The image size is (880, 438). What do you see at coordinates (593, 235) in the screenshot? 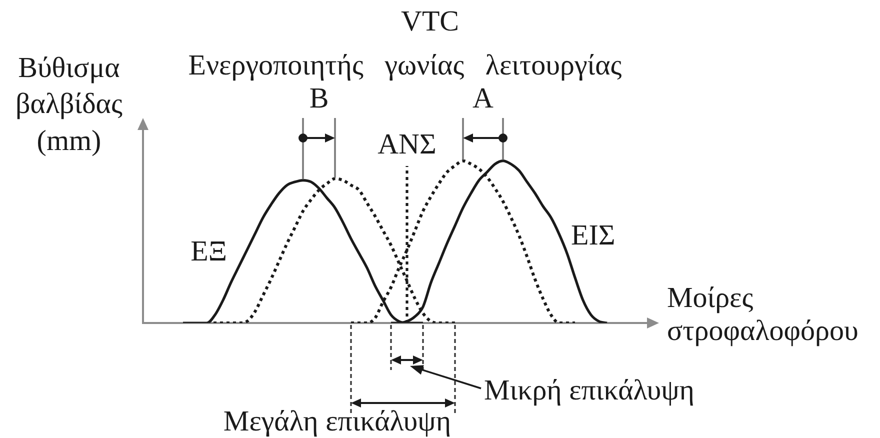
I see `series-label: ΕΙΣ` at bounding box center [593, 235].